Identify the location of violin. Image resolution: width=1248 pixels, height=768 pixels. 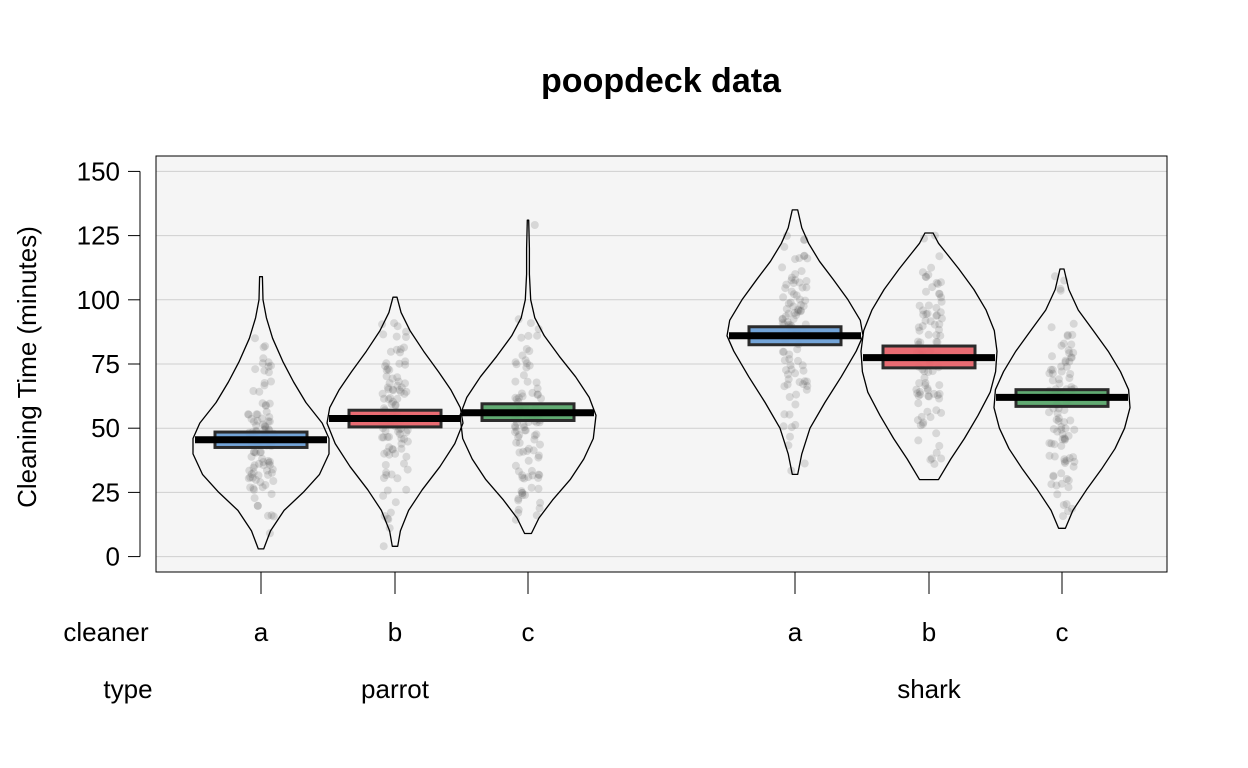
(528, 377).